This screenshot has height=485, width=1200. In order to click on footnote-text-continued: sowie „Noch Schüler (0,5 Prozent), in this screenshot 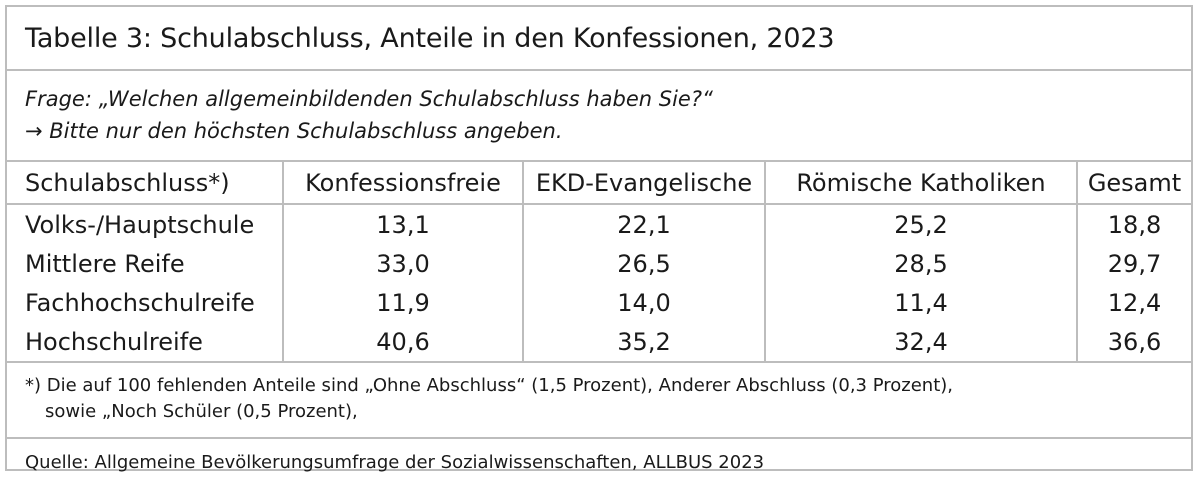, I will do `click(201, 411)`.